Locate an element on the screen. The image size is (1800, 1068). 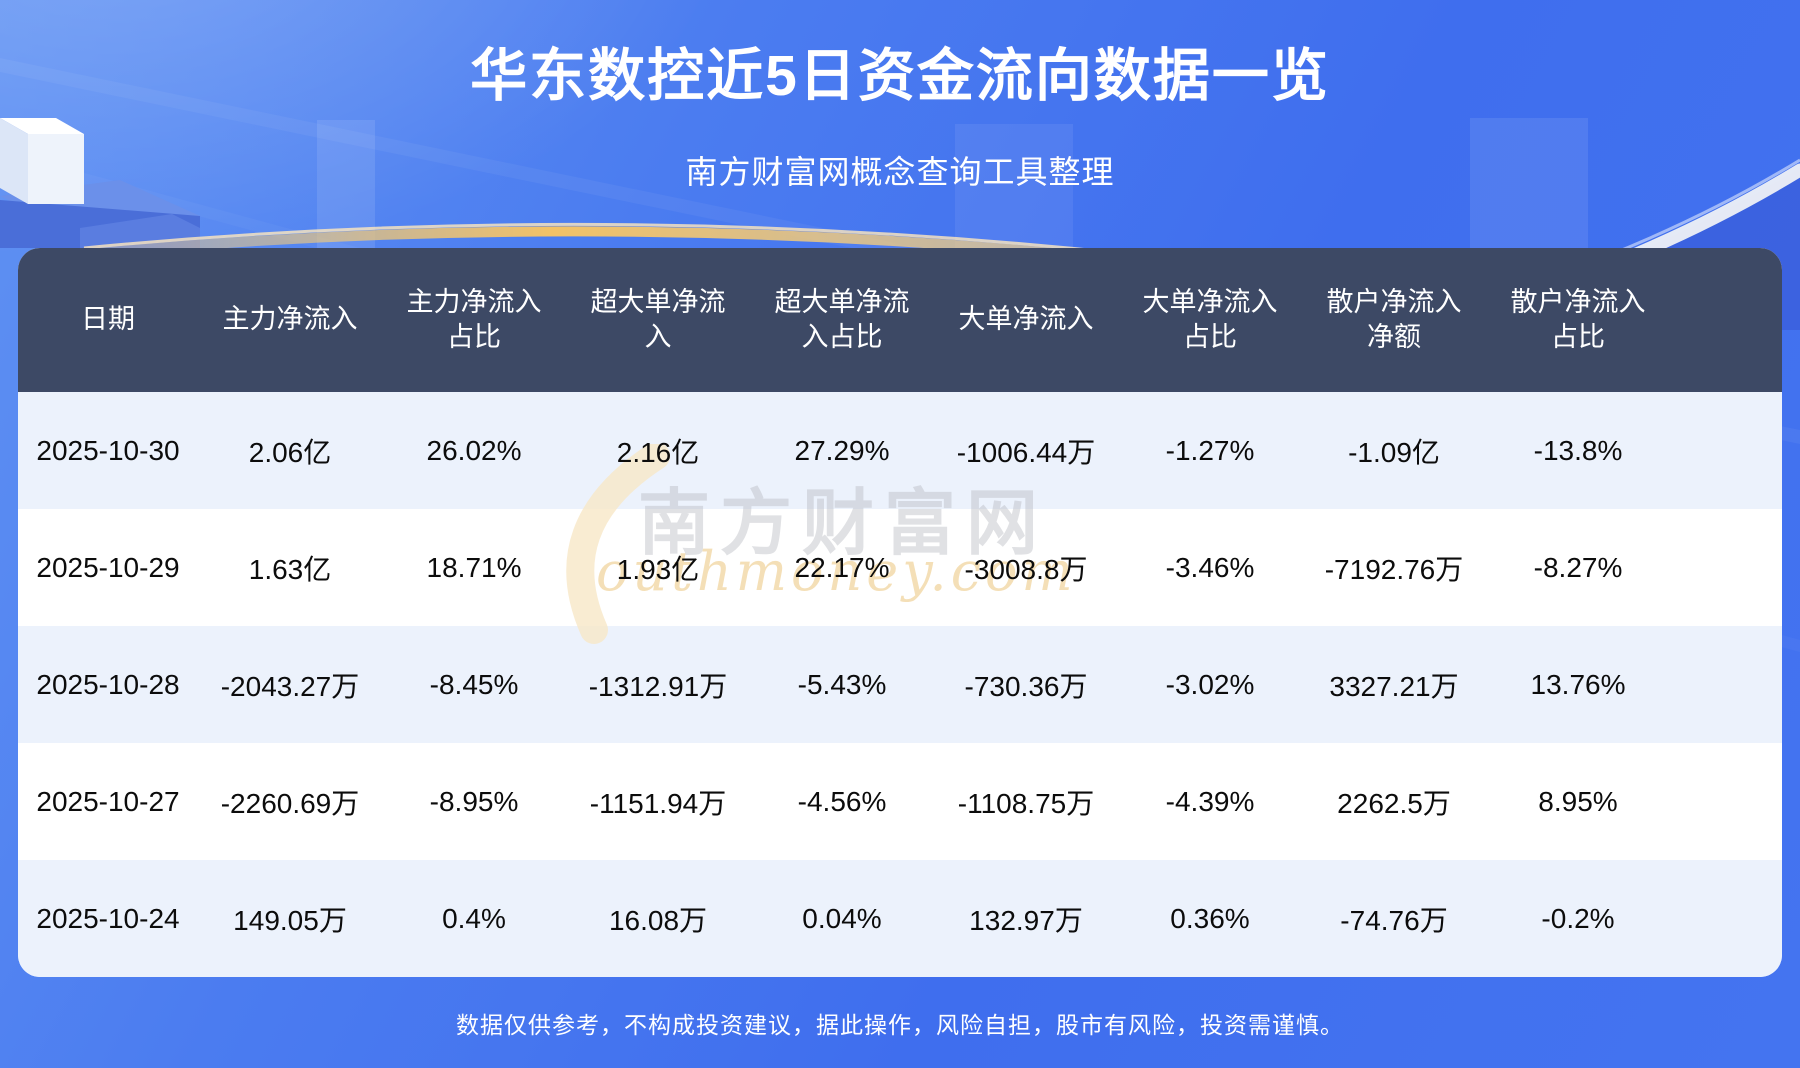
building-decoration is located at coordinates (100, 183).